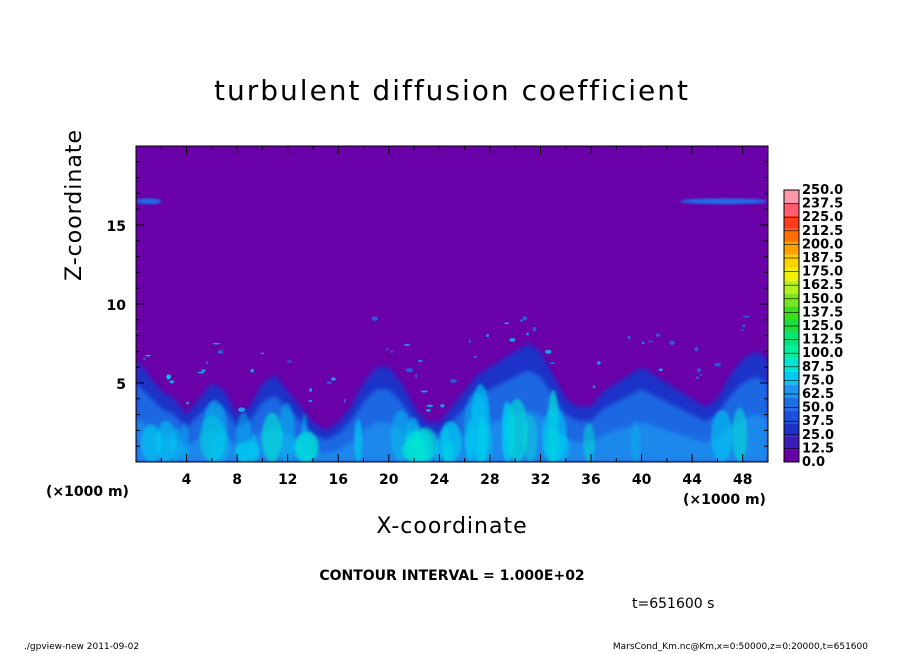 This screenshot has height=654, width=904. What do you see at coordinates (822, 258) in the screenshot?
I see `colorbar-label: 187.5` at bounding box center [822, 258].